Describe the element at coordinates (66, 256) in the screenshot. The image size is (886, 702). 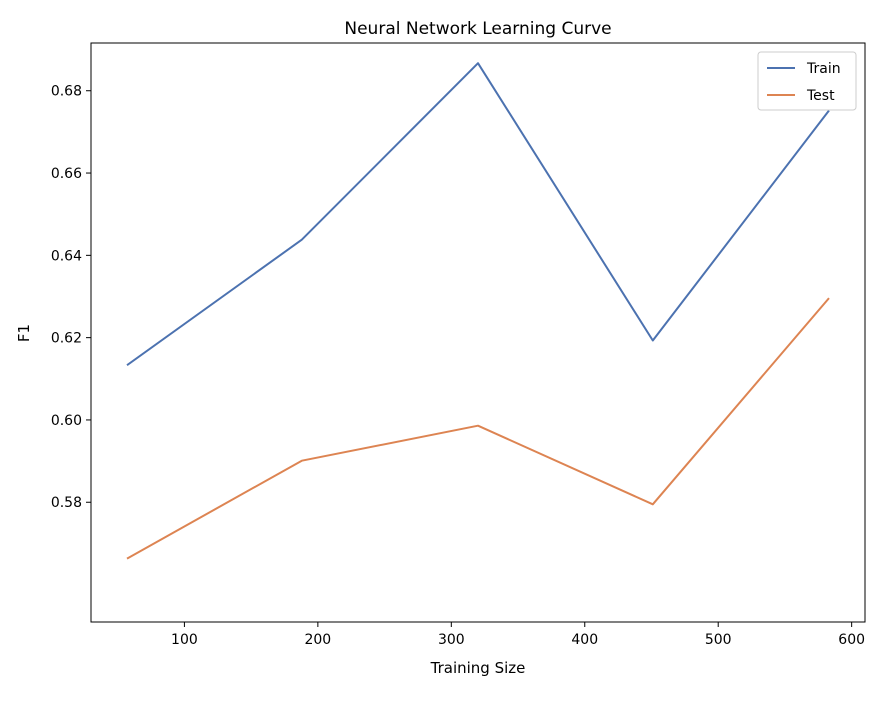
I see `y-tick-label: 0.64` at that location.